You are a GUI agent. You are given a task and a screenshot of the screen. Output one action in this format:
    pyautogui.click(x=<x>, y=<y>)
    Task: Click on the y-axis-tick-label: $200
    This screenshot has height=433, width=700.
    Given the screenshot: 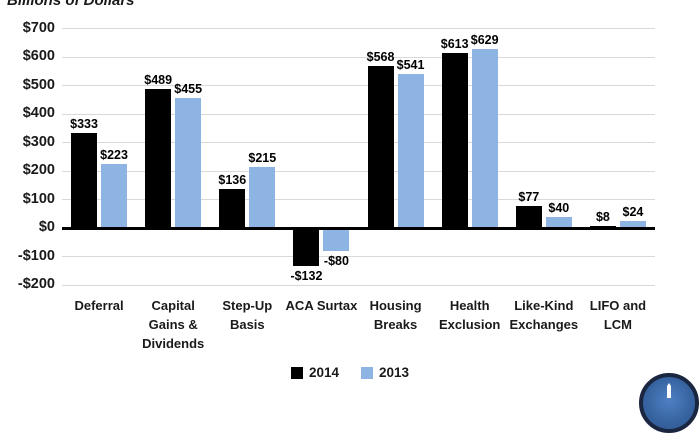 What is the action you would take?
    pyautogui.click(x=38, y=170)
    